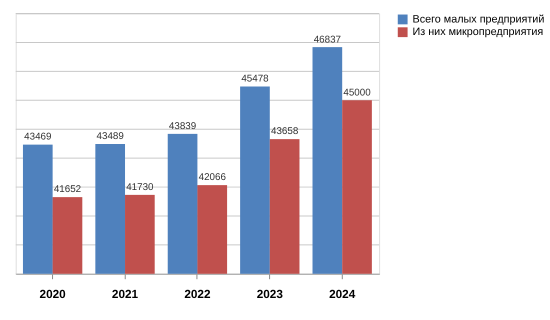 The height and width of the screenshot is (320, 550). What do you see at coordinates (53, 294) in the screenshot?
I see `x-tick-label: 2020` at bounding box center [53, 294].